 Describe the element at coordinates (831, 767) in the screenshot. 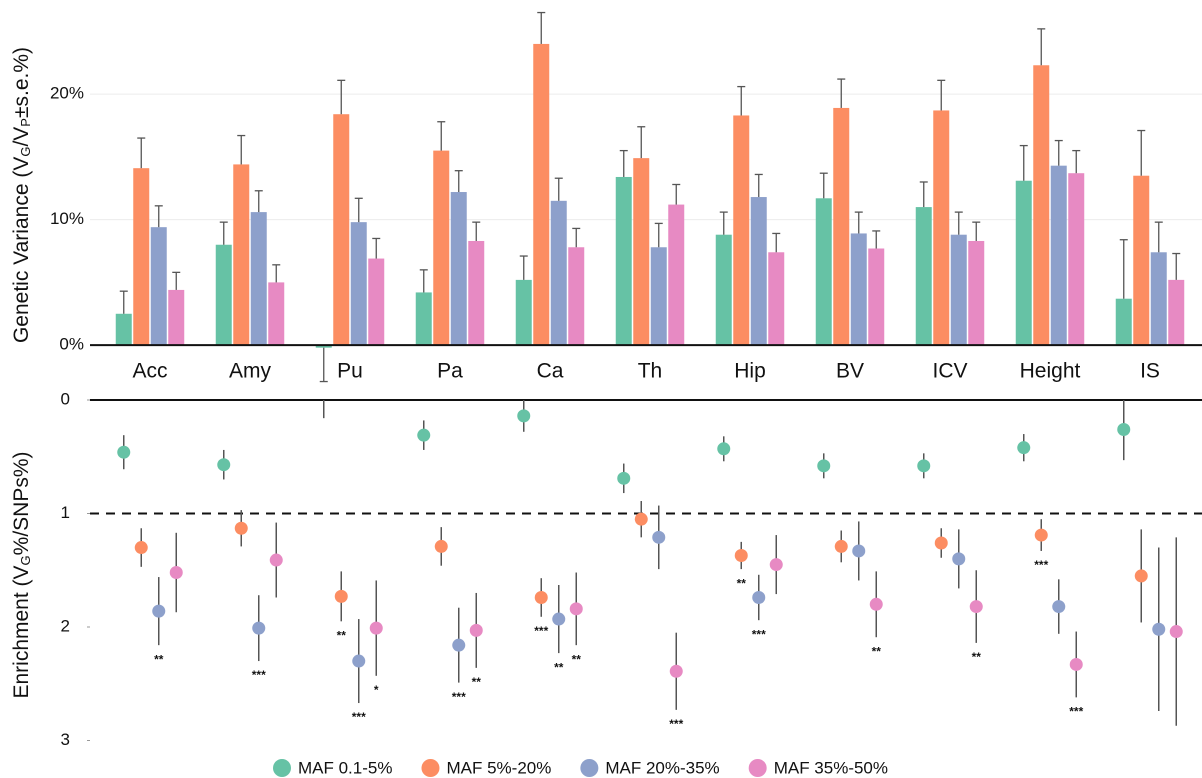

I see `legend-label: MAF 35%-50%` at that location.